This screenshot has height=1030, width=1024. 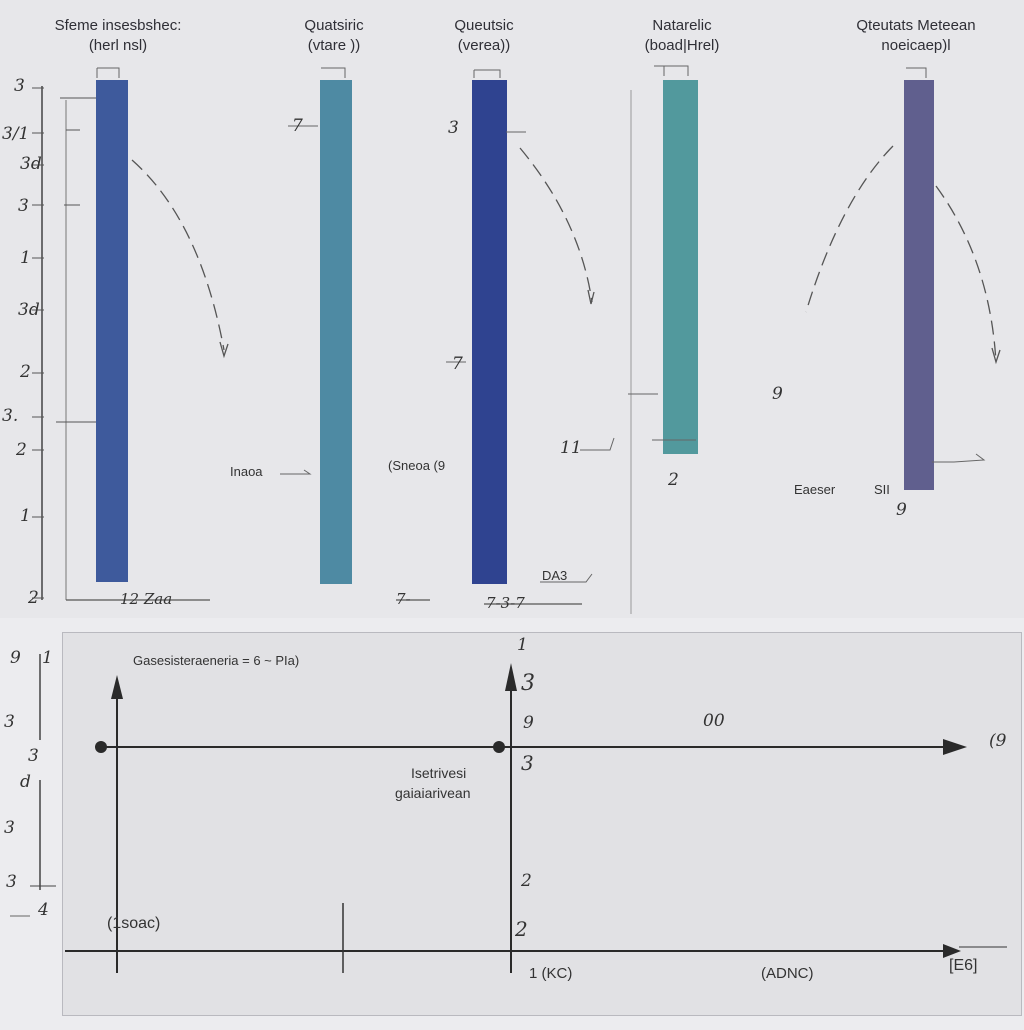 What do you see at coordinates (916, 45) in the screenshot?
I see `column-5-subtitle: noeicaep)l` at bounding box center [916, 45].